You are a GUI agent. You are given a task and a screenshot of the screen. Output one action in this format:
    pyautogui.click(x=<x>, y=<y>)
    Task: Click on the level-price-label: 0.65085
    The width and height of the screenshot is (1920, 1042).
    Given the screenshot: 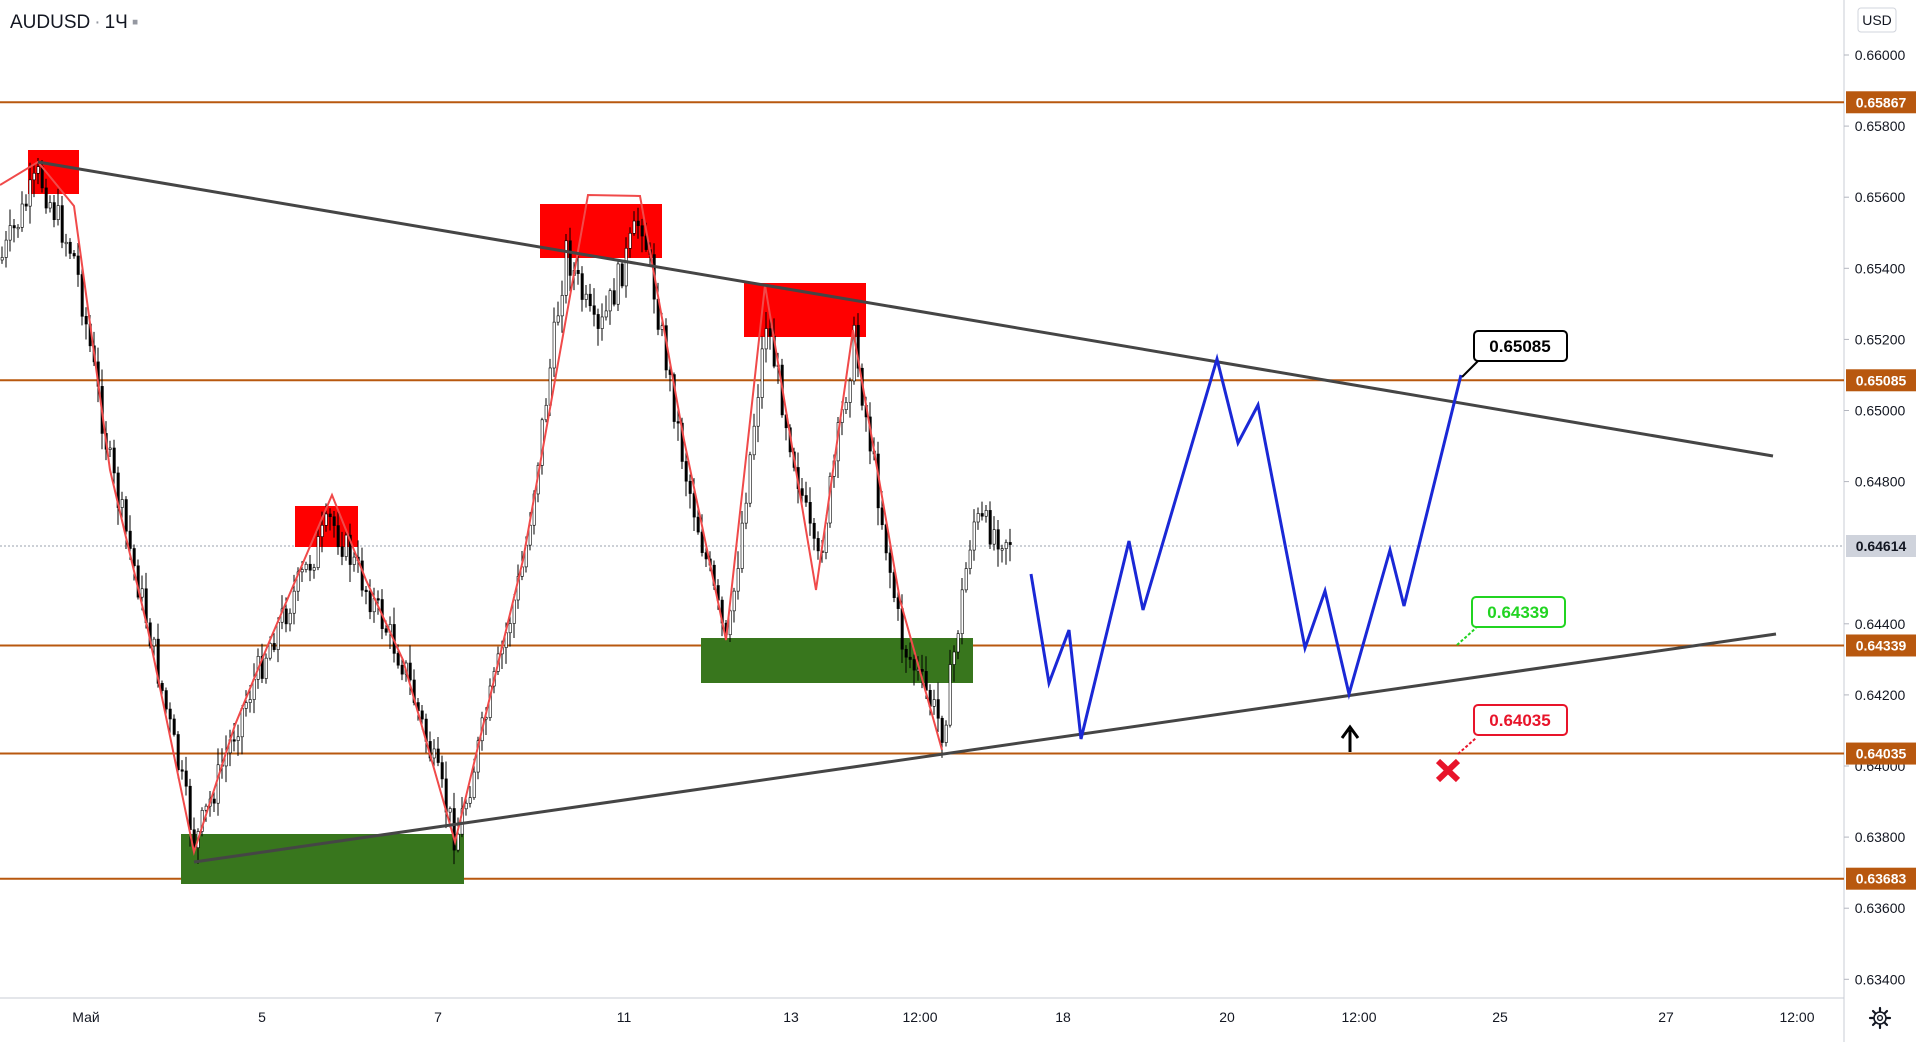 What is the action you would take?
    pyautogui.click(x=1881, y=380)
    